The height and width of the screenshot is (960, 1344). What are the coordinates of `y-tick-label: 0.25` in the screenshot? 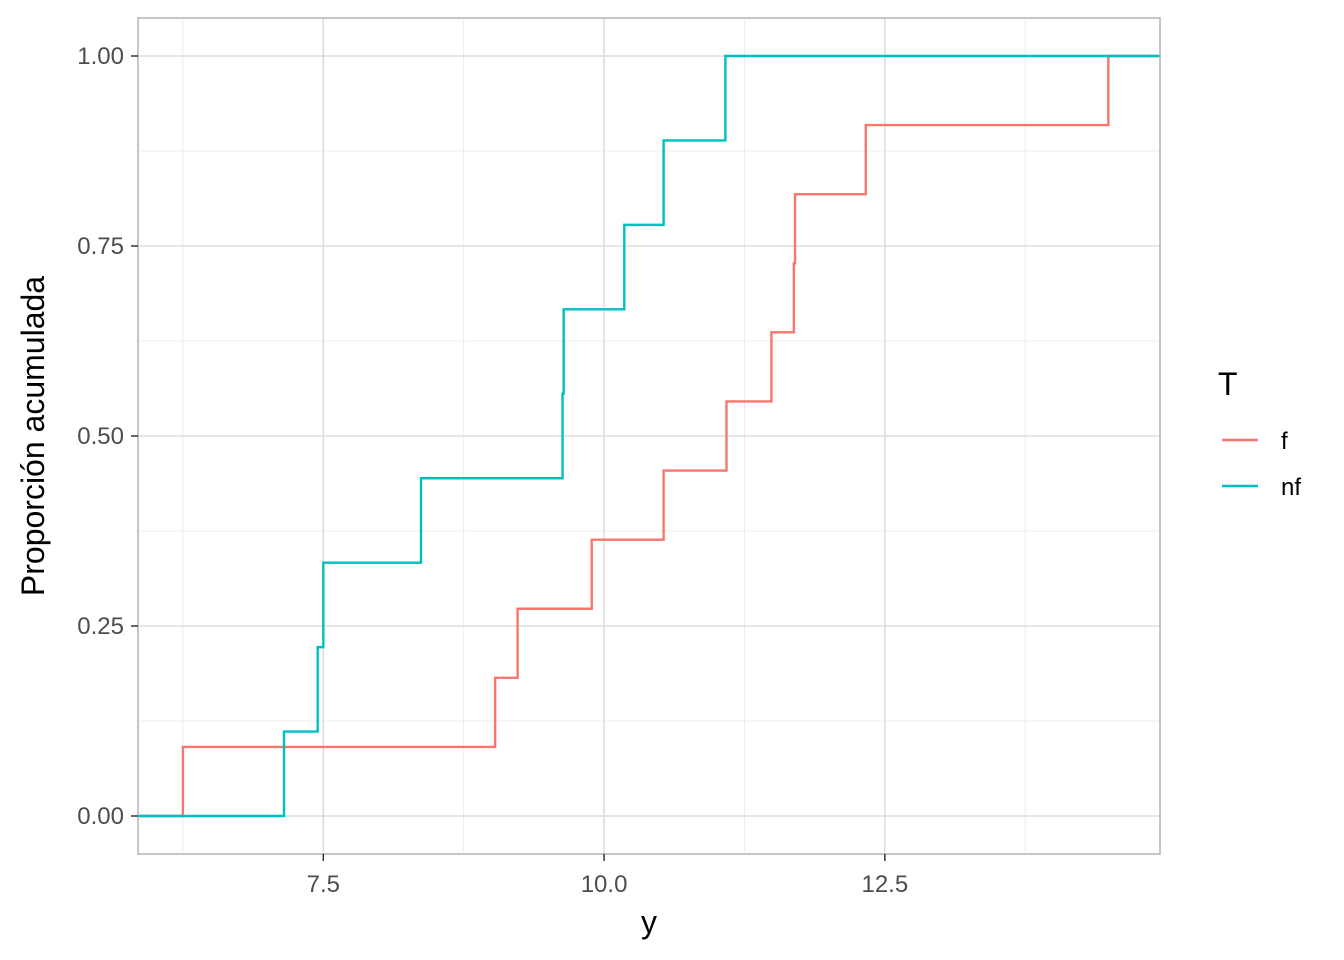 It's located at (100, 626).